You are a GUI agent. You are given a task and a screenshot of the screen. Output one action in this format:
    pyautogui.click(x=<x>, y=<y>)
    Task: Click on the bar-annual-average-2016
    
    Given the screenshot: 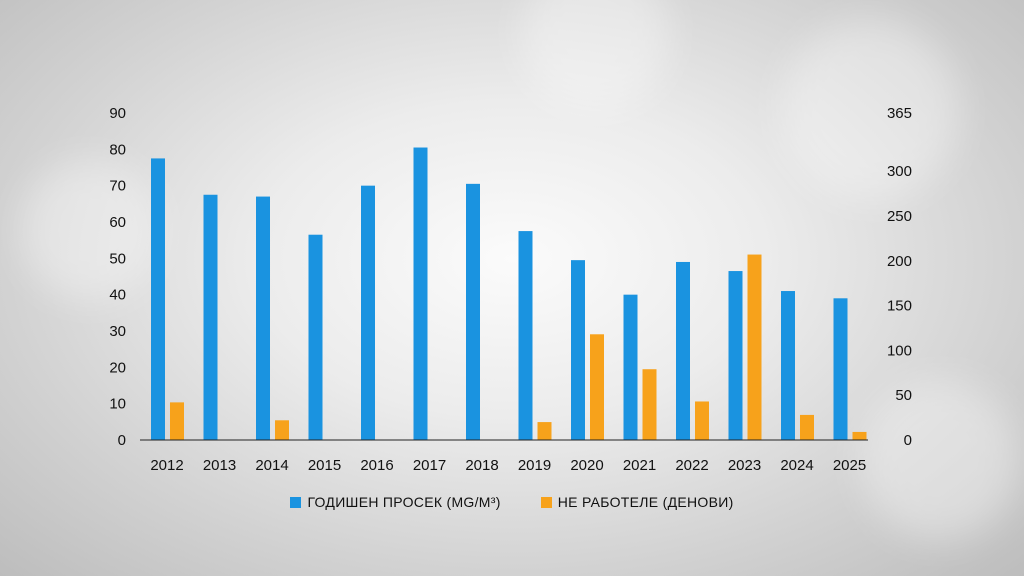 What is the action you would take?
    pyautogui.click(x=368, y=312)
    